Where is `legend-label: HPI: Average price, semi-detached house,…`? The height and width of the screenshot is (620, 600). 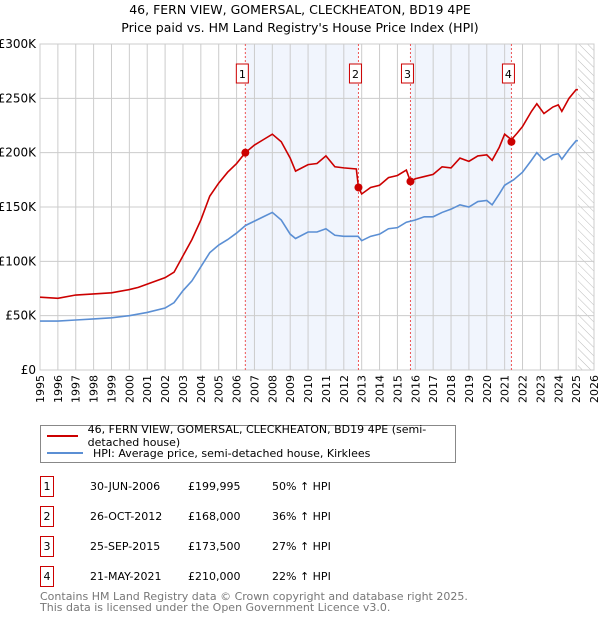 legend-label: HPI: Average price, semi-detached house,… is located at coordinates (232, 453).